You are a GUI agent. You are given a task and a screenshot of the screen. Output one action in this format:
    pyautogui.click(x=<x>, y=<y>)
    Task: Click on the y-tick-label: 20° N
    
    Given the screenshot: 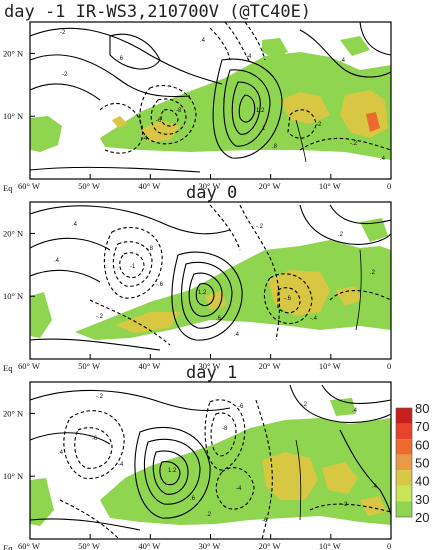 What is the action you would take?
    pyautogui.click(x=13, y=53)
    